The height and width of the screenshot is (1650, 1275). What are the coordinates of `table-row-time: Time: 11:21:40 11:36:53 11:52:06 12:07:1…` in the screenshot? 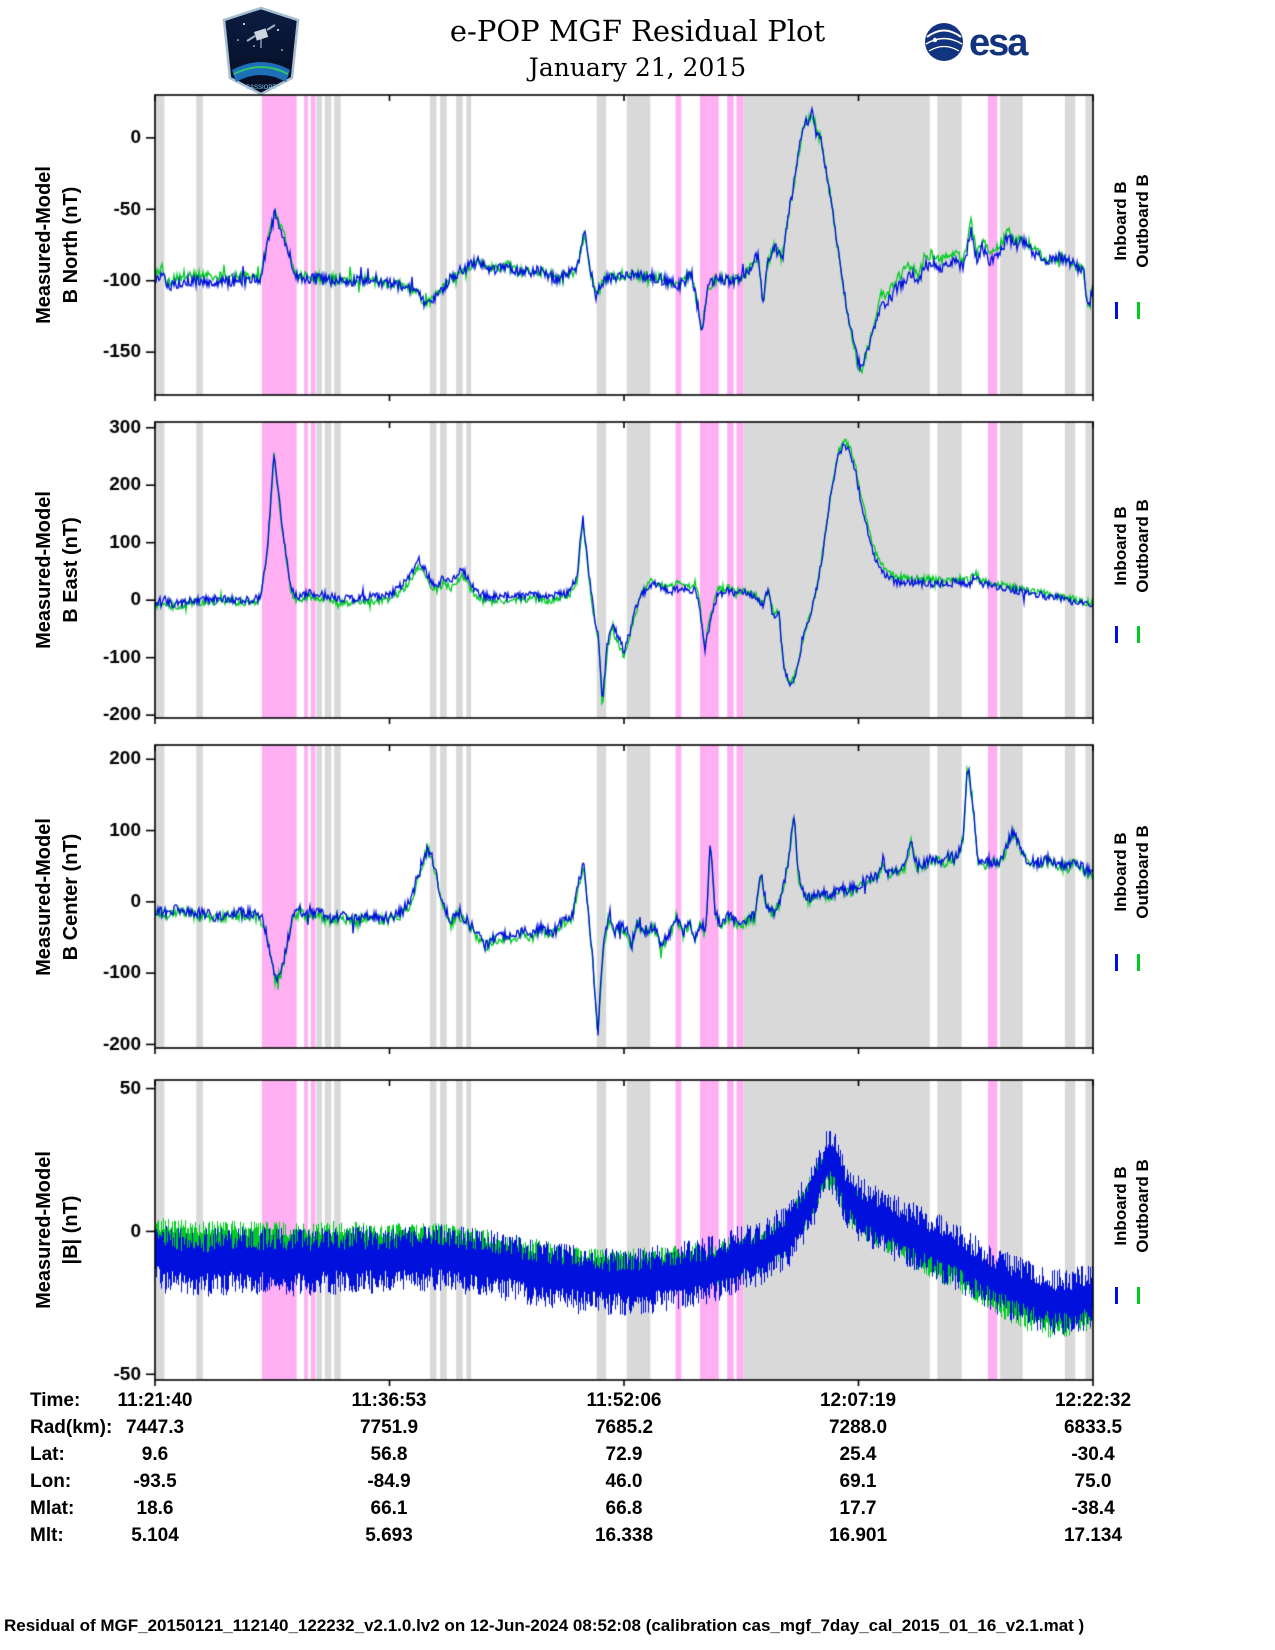 It's located at (581, 1400).